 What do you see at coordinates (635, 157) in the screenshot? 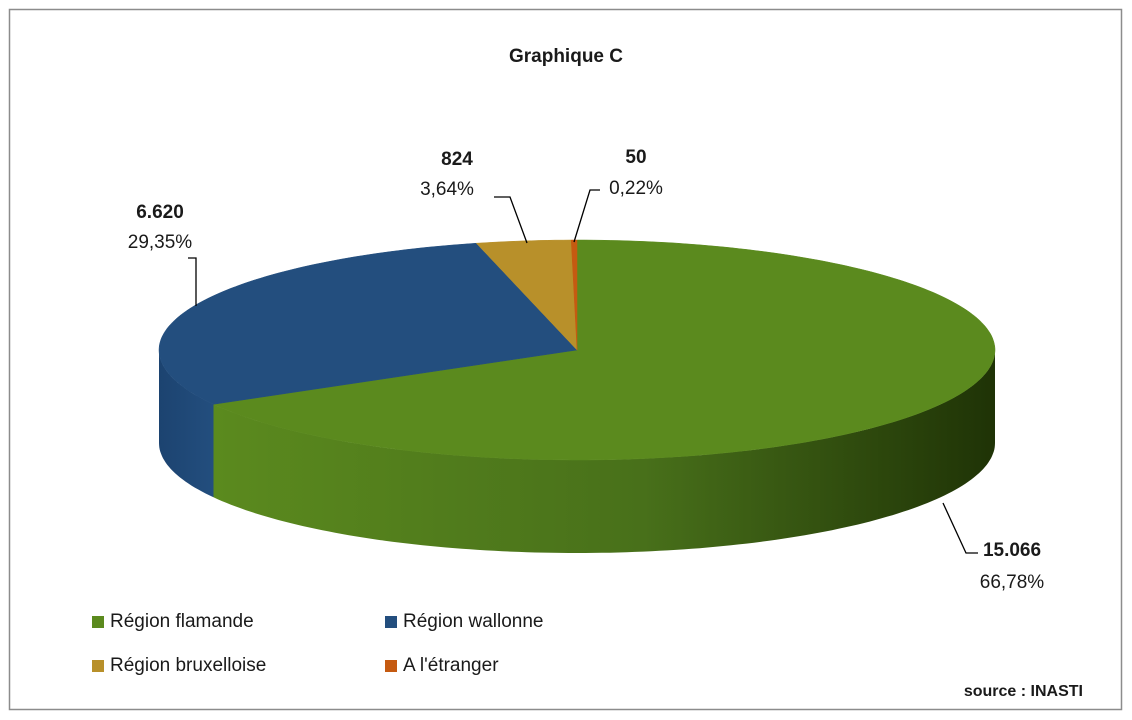
I see `value-label: 50` at bounding box center [635, 157].